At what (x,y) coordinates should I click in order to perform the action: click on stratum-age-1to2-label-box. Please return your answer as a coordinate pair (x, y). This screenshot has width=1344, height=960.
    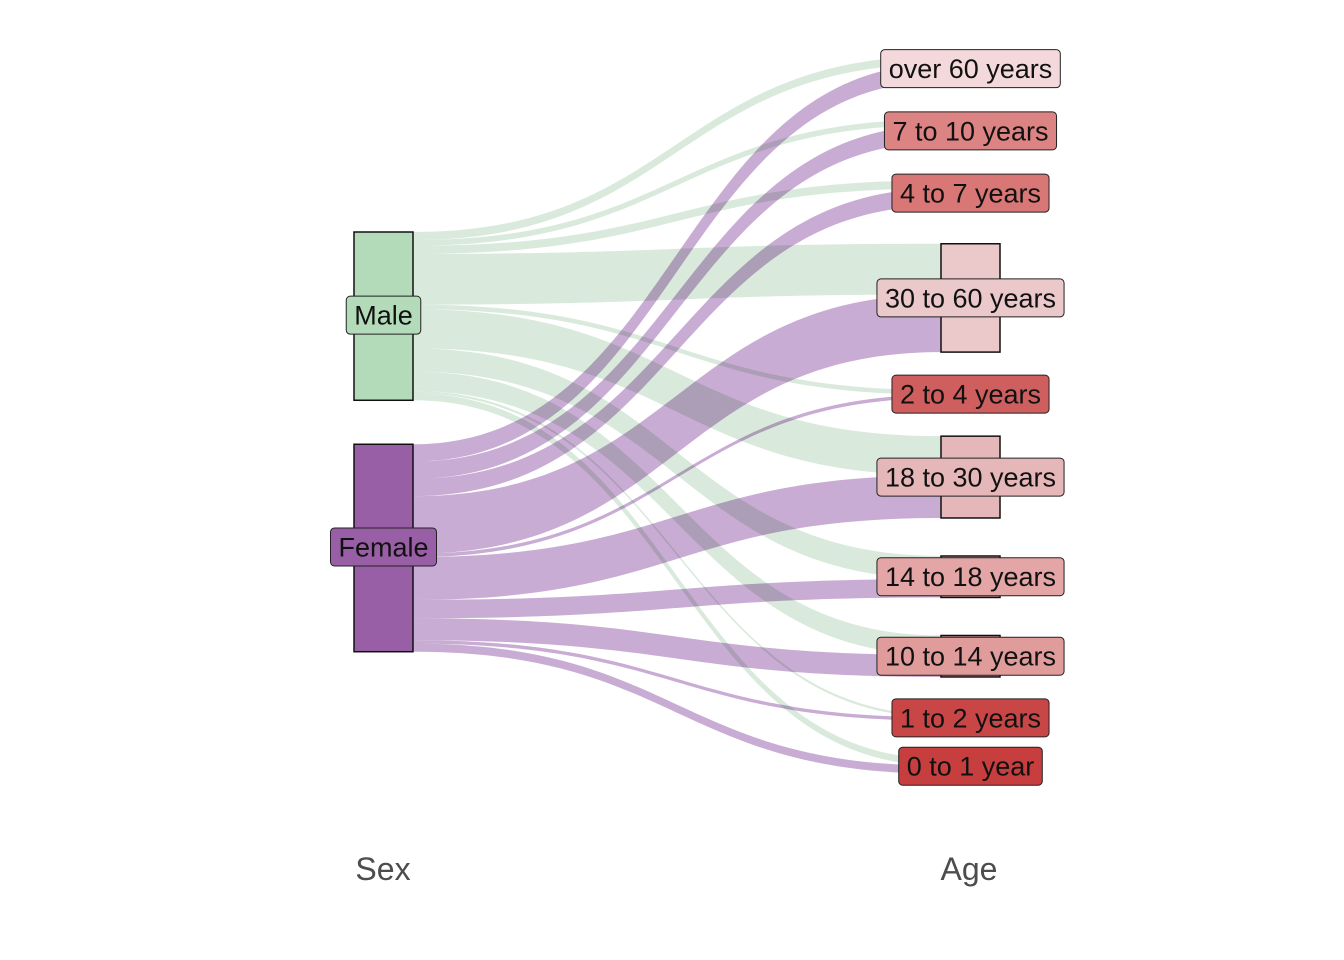
    Looking at the image, I should click on (970, 718).